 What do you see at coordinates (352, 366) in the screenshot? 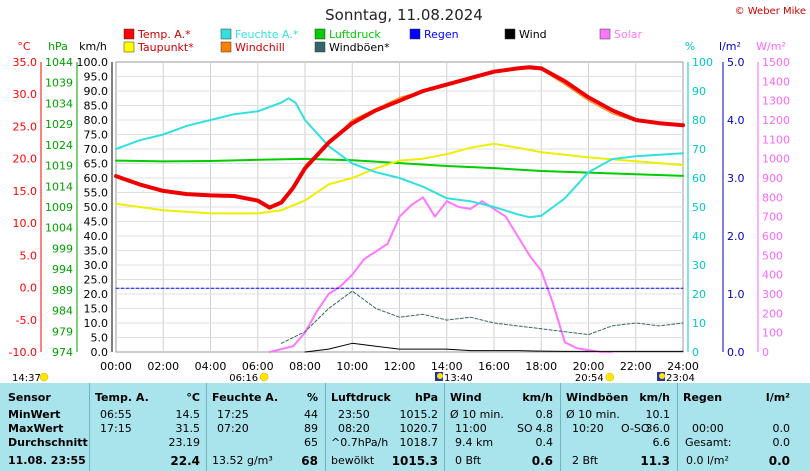
I see `x-tick-label: 10:00` at bounding box center [352, 366].